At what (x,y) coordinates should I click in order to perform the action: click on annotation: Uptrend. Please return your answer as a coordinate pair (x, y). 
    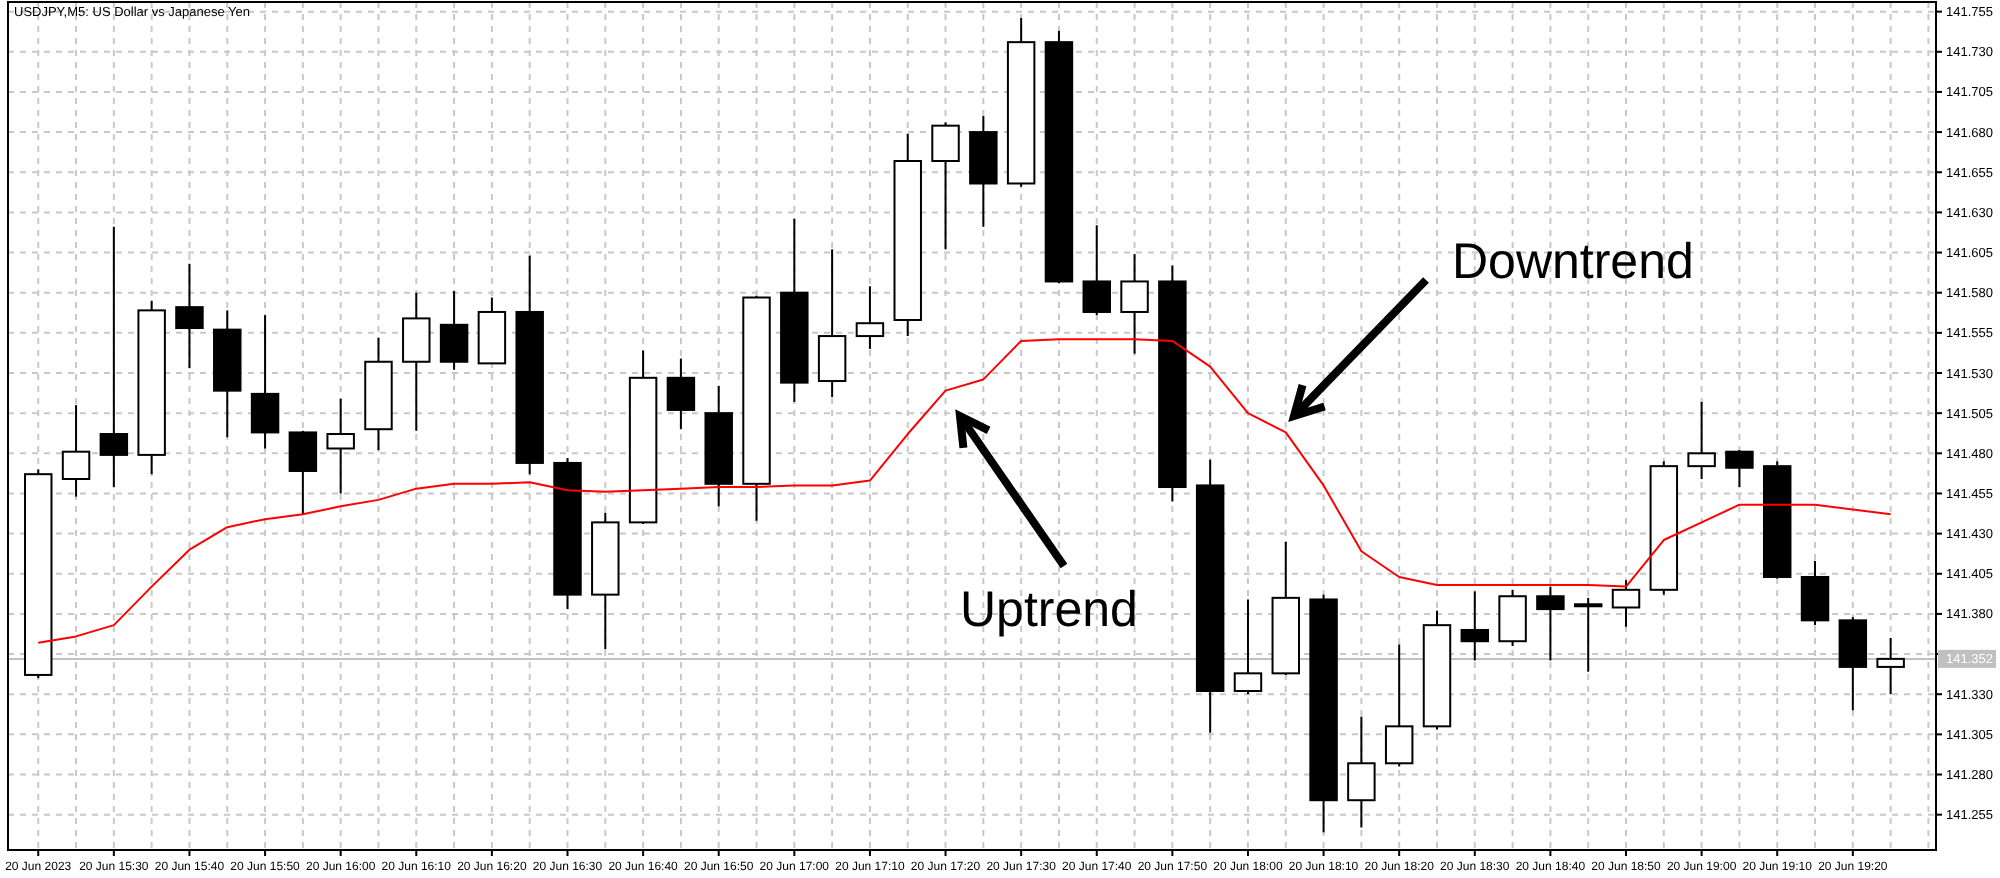
    Looking at the image, I should click on (1049, 610).